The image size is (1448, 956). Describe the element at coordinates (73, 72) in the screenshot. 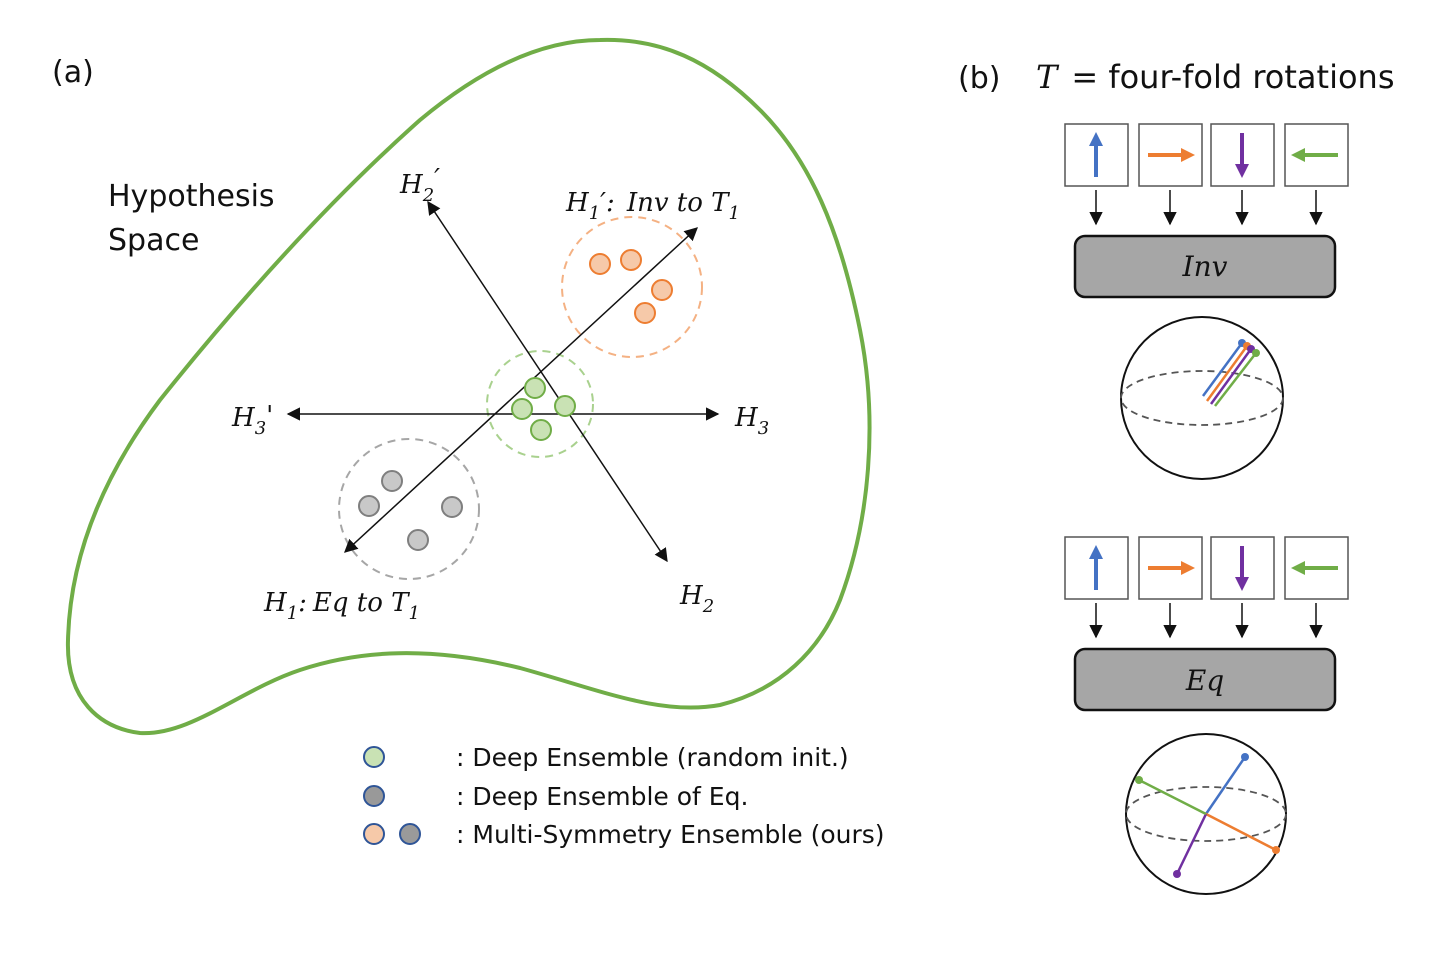

I see `panel-a-label: (a)` at that location.